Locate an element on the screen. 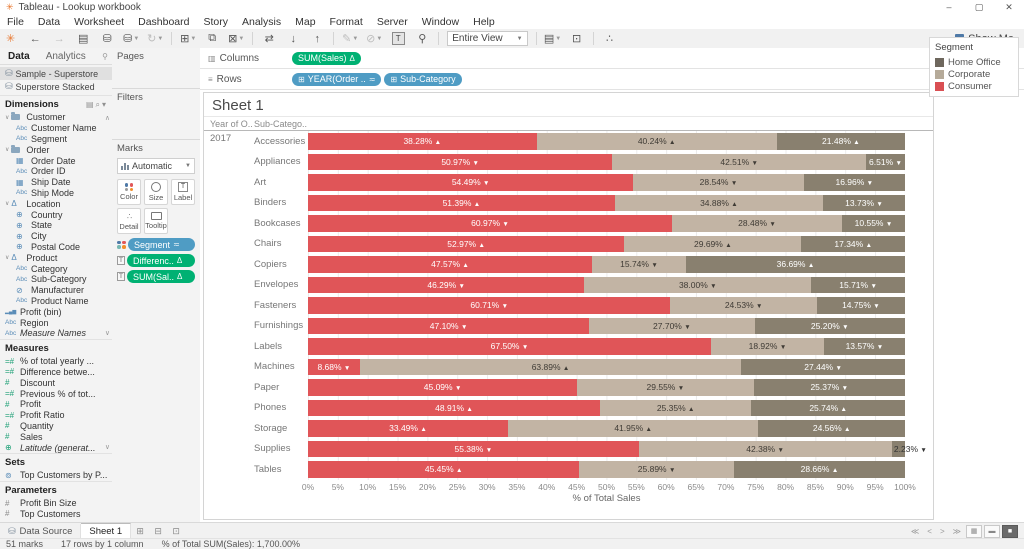  category-label: Fasteners is located at coordinates (275, 305).